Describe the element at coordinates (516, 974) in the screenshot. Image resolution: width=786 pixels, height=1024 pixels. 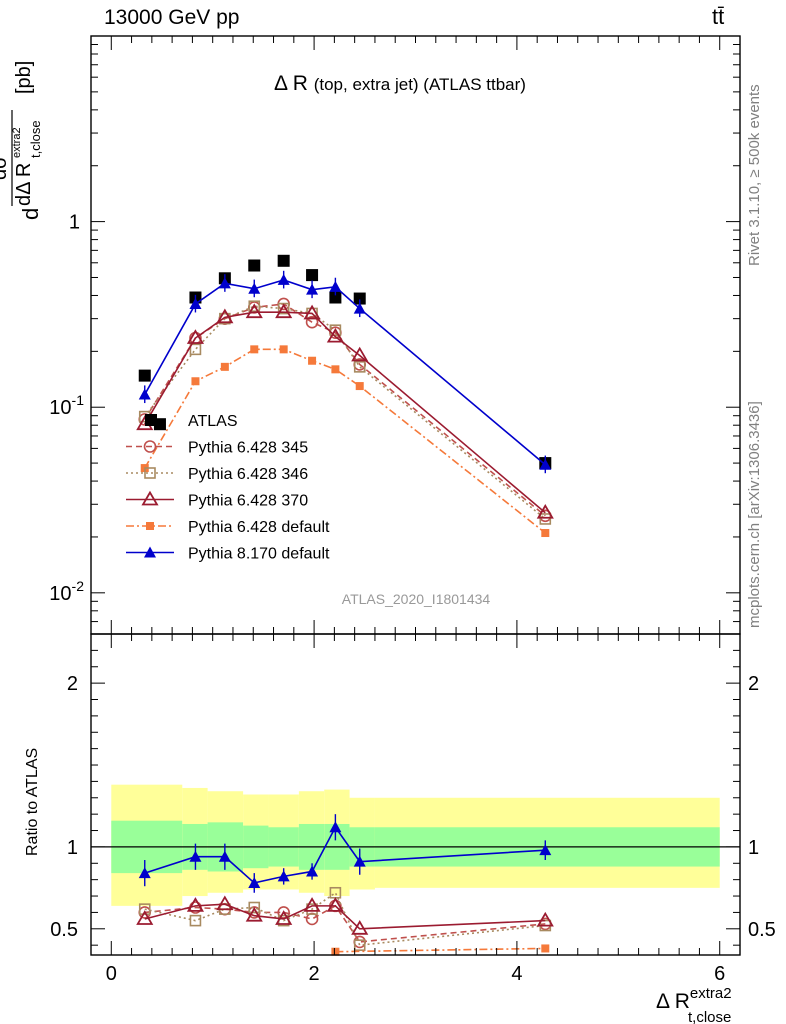
I see `x-tick-label: 4` at that location.